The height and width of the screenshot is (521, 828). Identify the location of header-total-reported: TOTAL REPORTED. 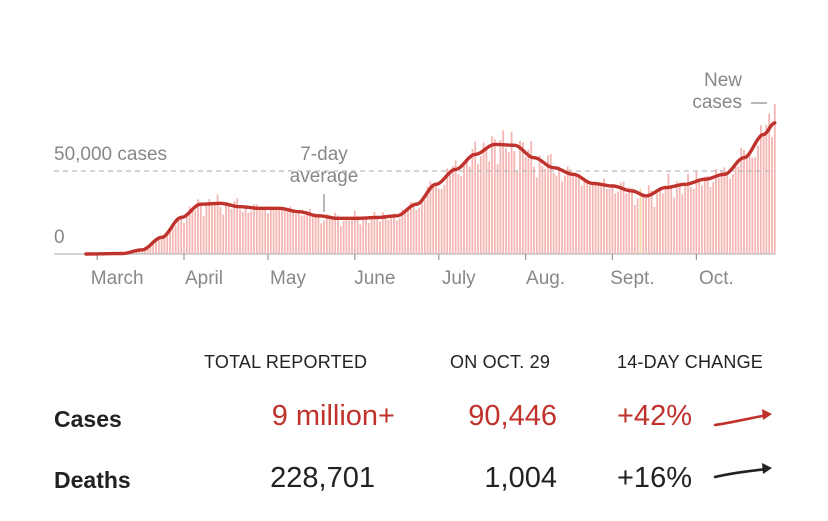
(286, 362).